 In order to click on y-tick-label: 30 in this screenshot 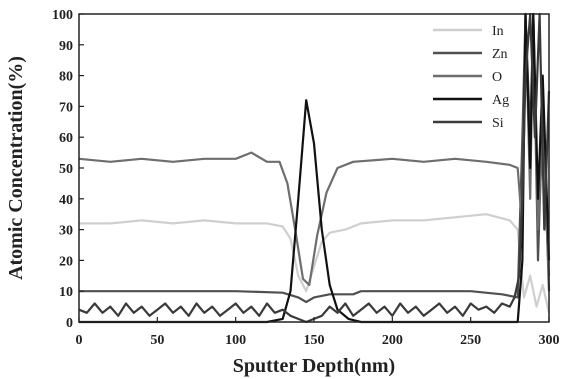, I will do `click(66, 231)`.